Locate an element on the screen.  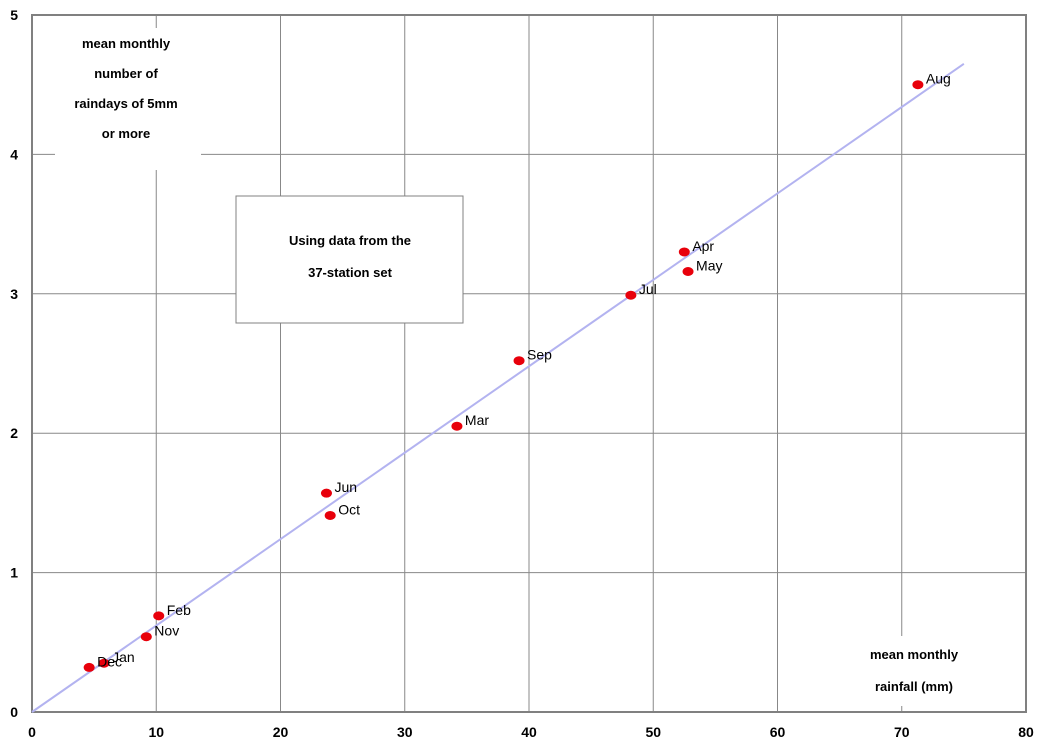
data-point-label: Apr is located at coordinates (703, 246).